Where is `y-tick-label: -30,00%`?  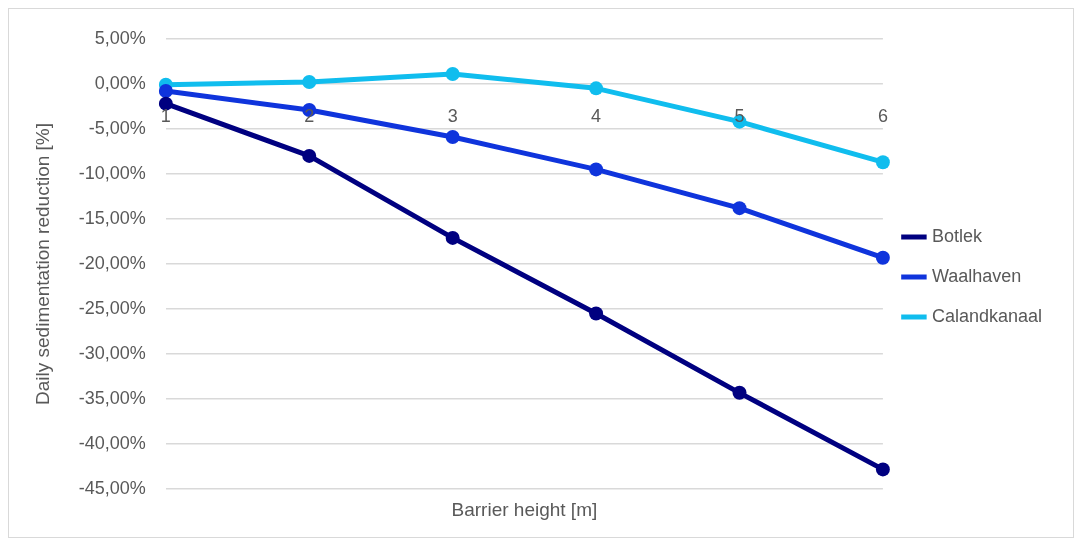
y-tick-label: -30,00% is located at coordinates (112, 353).